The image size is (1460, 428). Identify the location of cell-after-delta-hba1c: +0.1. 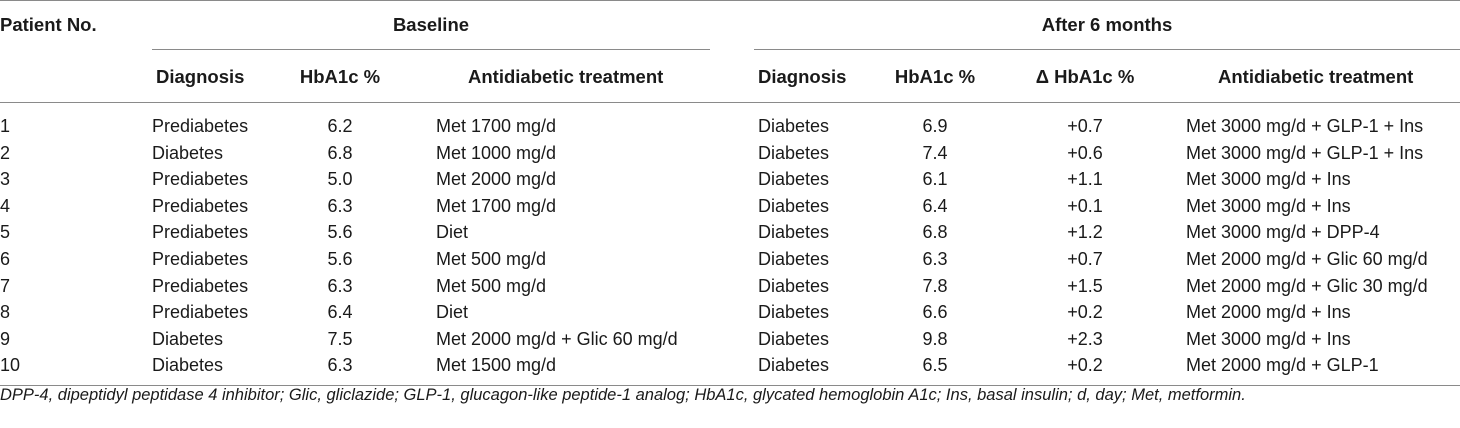
(1085, 205).